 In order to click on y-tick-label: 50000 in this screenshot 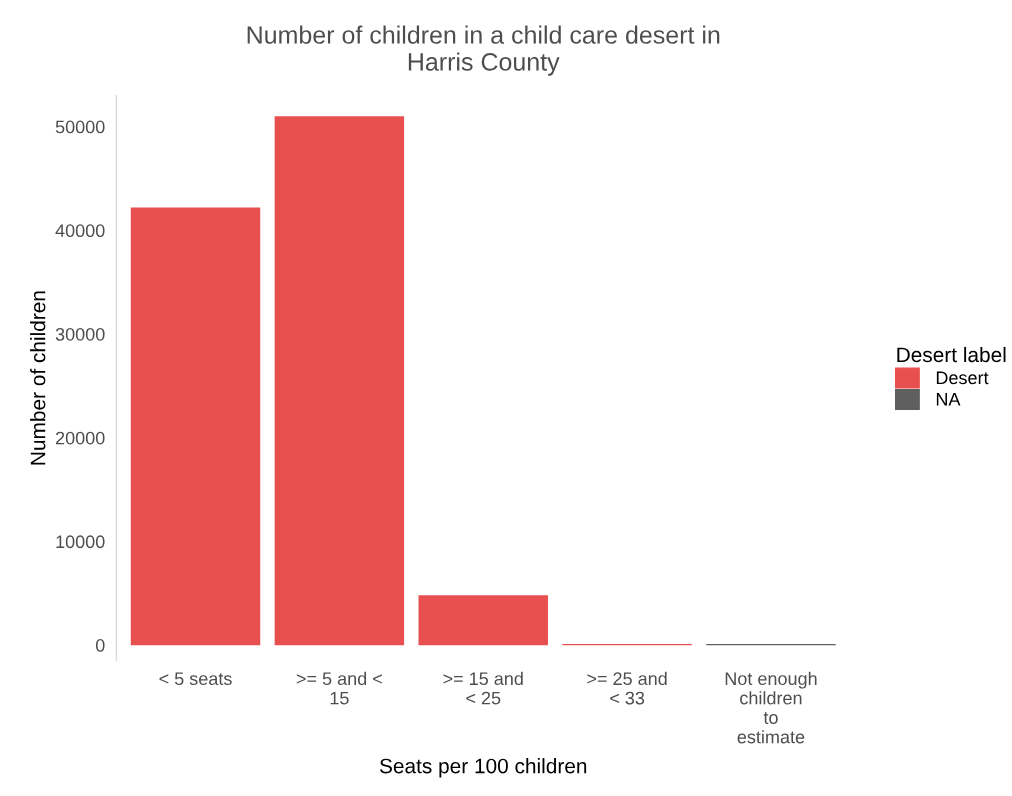, I will do `click(80, 127)`.